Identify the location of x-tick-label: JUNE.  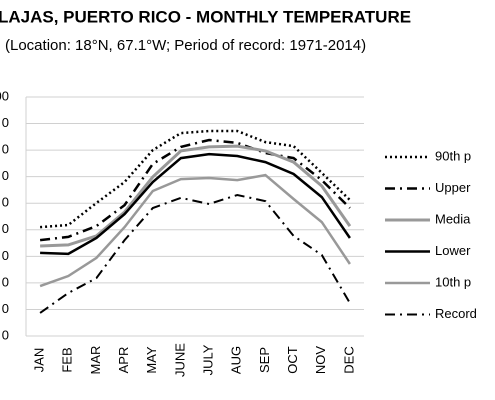
(179, 360).